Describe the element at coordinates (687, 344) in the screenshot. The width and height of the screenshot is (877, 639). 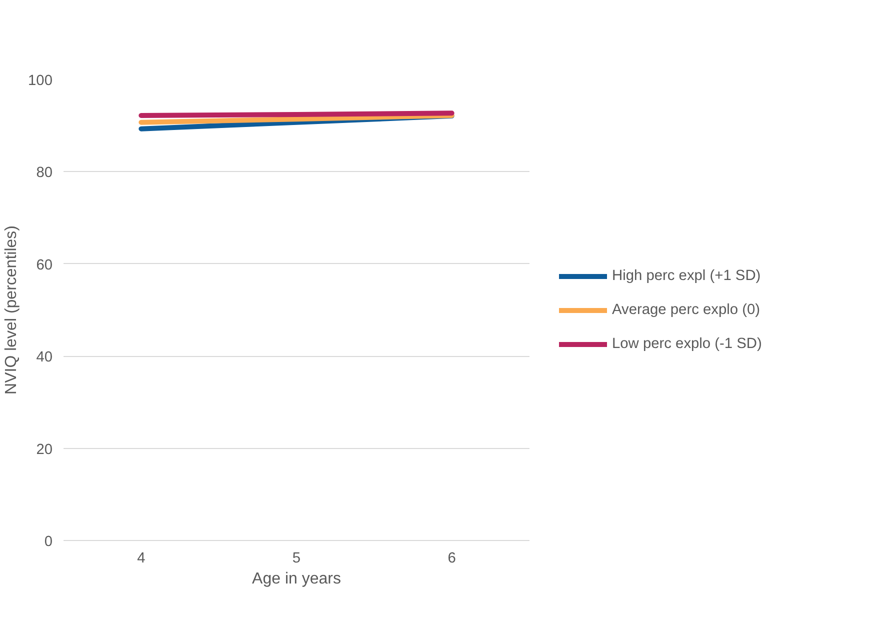
I see `legend-label: Low perc explo (-1 SD)` at that location.